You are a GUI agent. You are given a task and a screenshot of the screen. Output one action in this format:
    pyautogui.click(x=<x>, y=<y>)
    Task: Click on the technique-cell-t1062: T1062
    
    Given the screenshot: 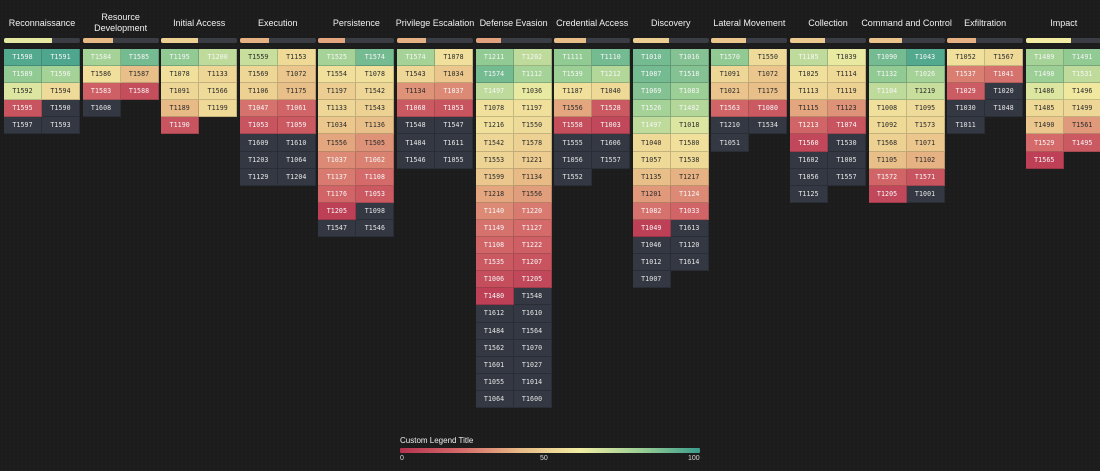 What is the action you would take?
    pyautogui.click(x=375, y=160)
    